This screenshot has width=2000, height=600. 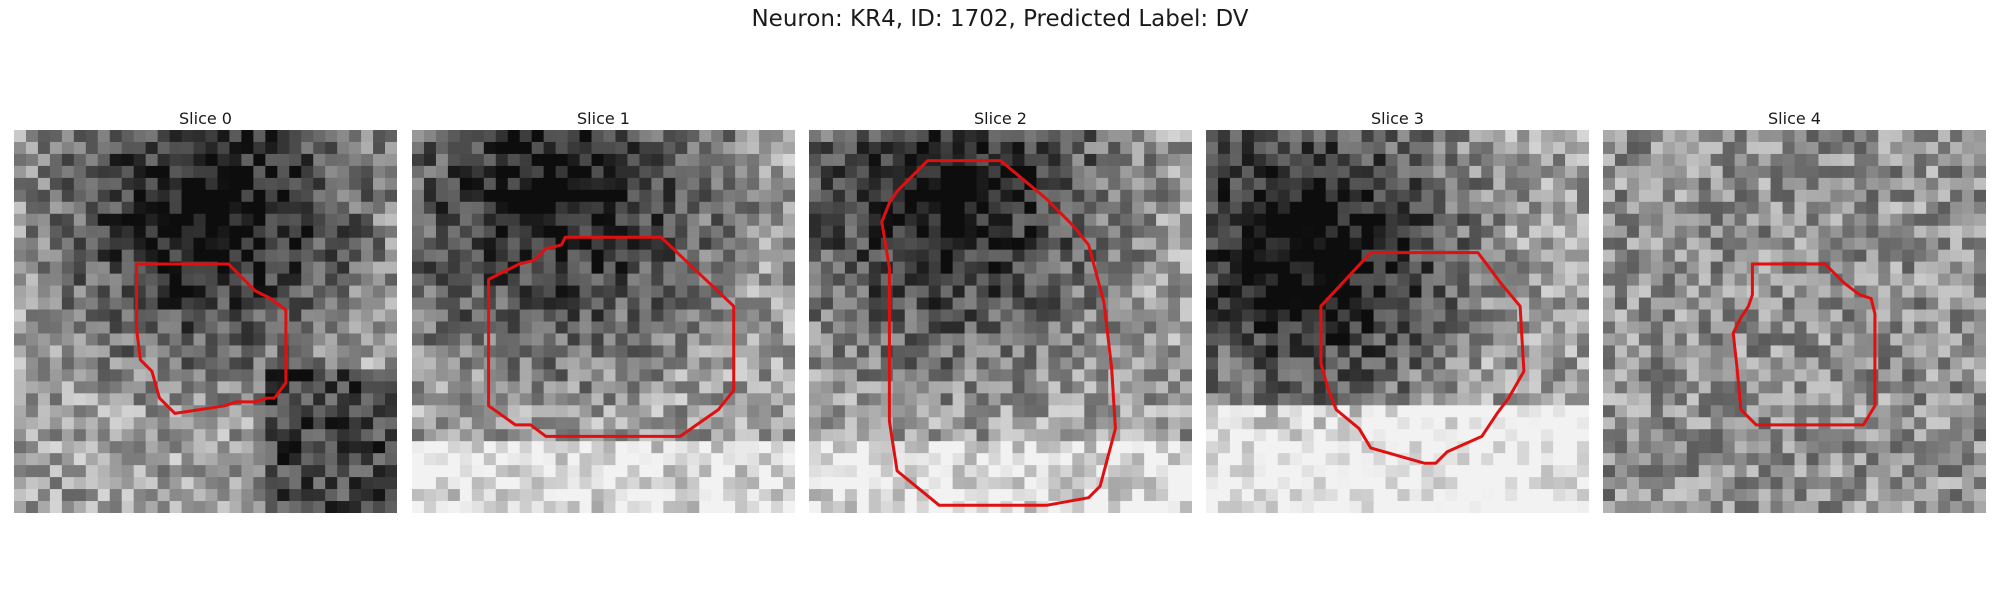 I want to click on slice-panel-0: Slice 0, so click(x=205, y=310).